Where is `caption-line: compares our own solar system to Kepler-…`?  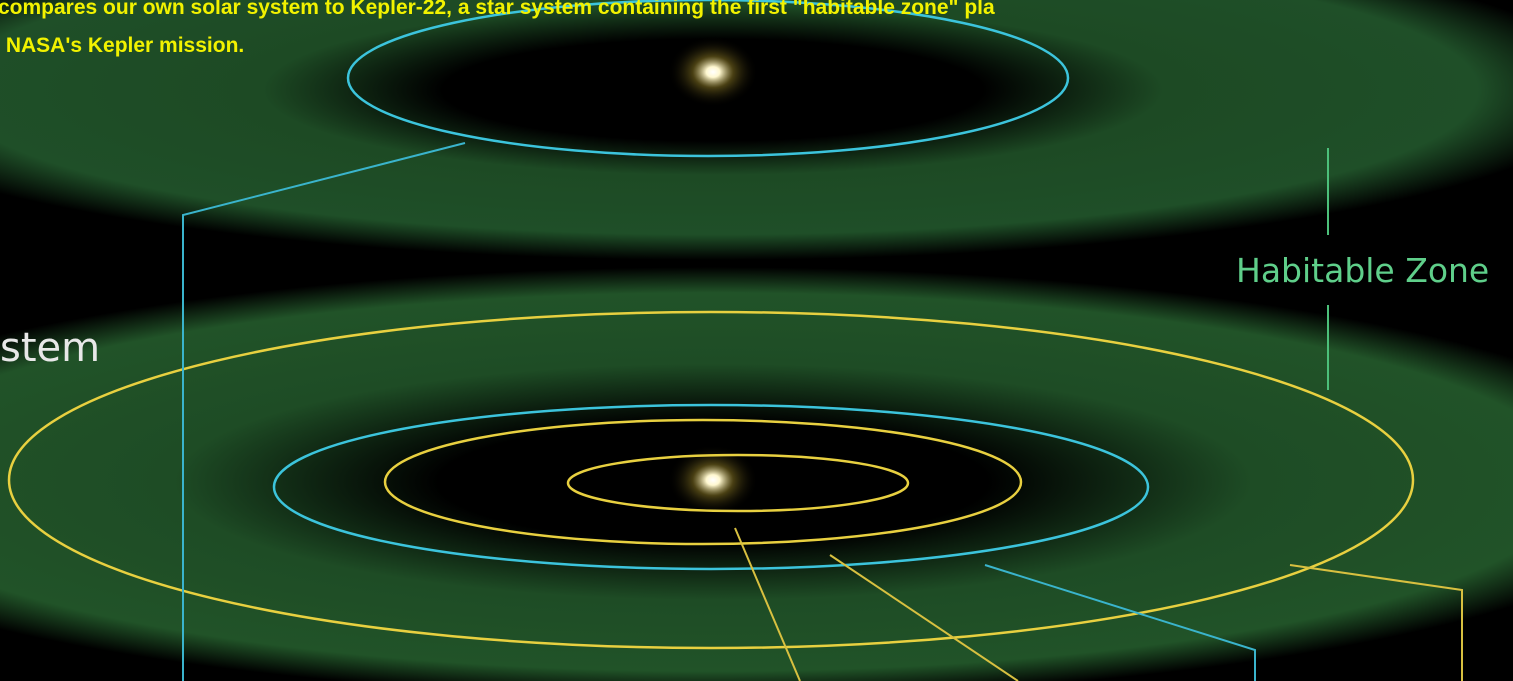 caption-line: compares our own solar system to Kepler-… is located at coordinates (497, 9).